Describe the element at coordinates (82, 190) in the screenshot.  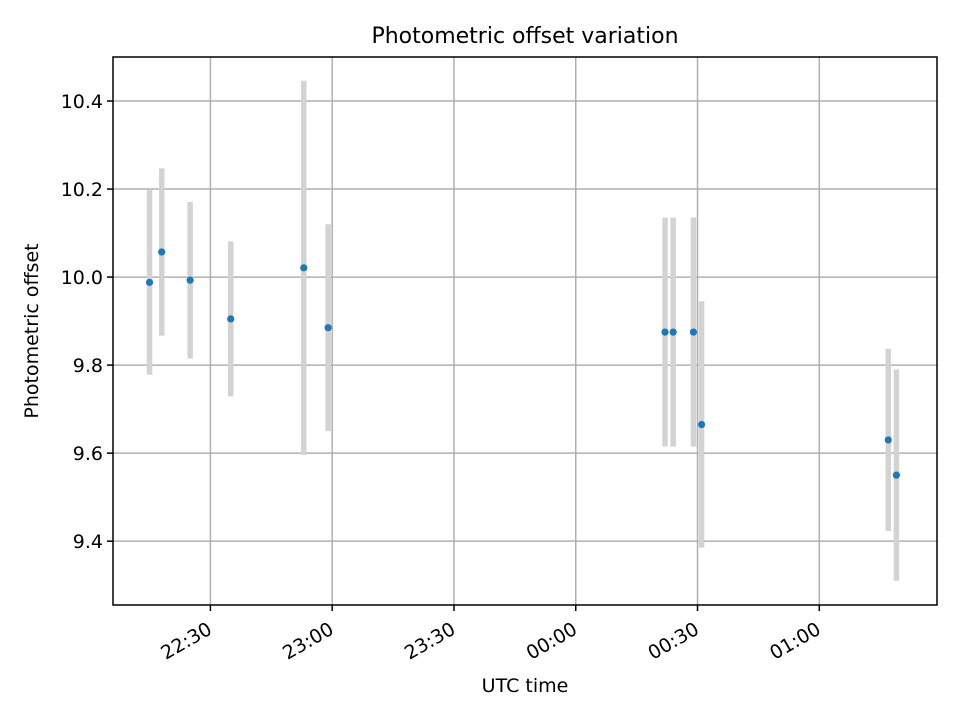
I see `y-tick-label: 10.2` at that location.